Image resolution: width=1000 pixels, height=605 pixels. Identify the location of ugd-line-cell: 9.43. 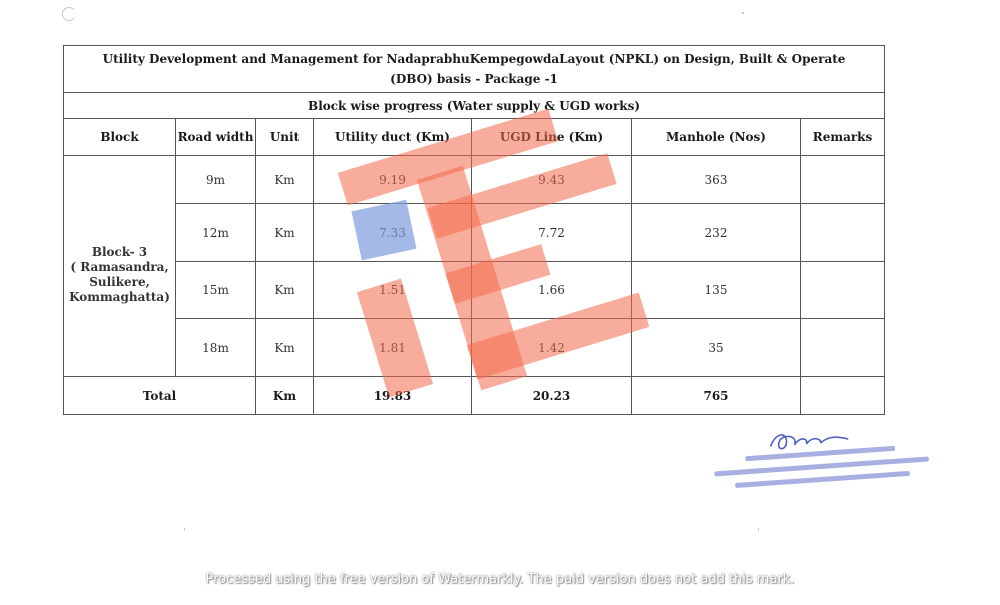
(551, 179).